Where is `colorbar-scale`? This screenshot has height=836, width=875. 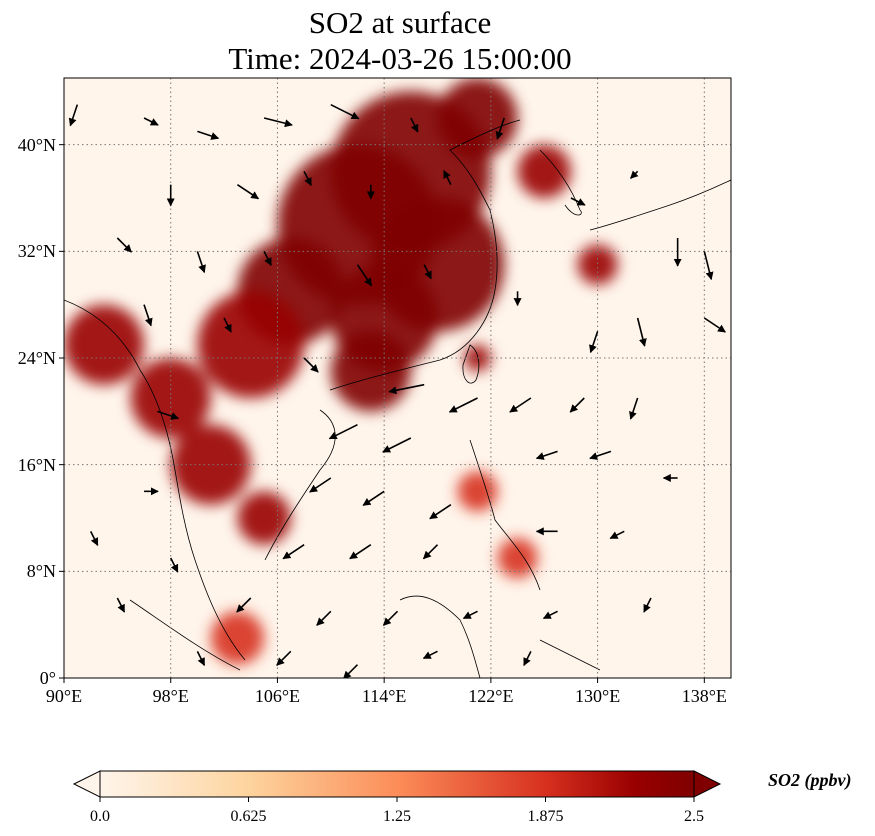
colorbar-scale is located at coordinates (397, 784).